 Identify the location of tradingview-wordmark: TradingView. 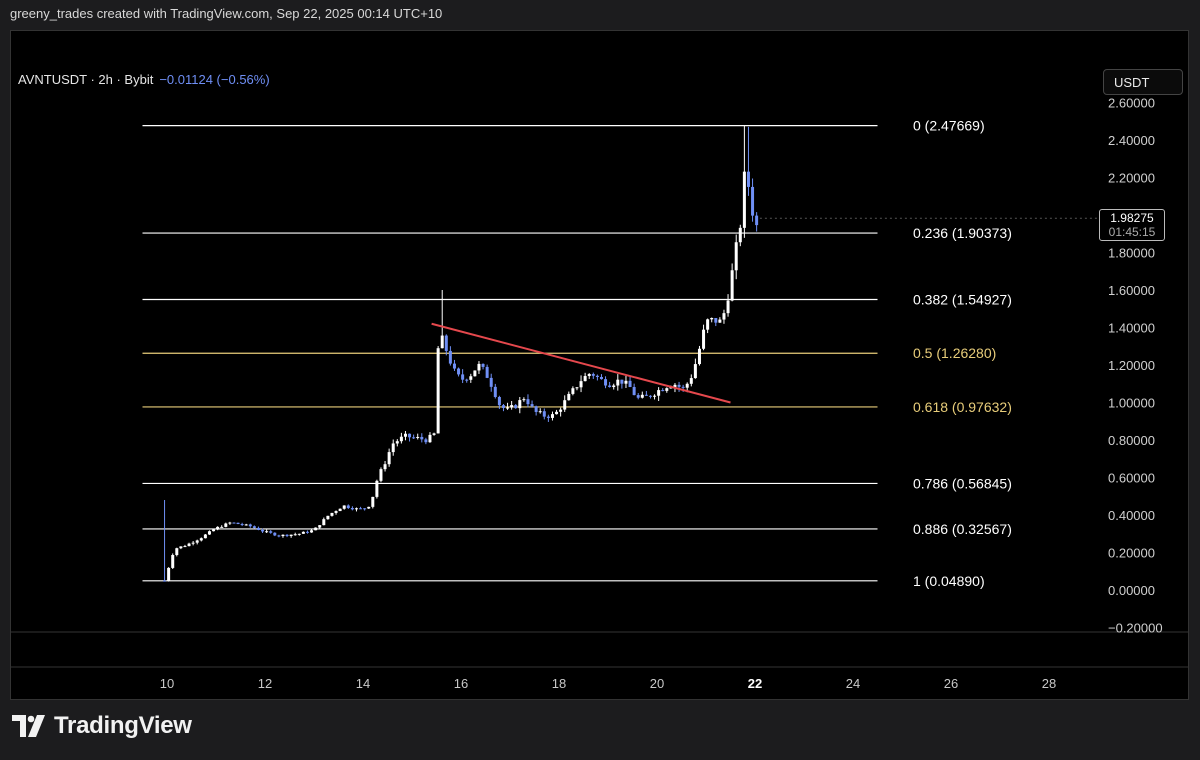
(123, 725).